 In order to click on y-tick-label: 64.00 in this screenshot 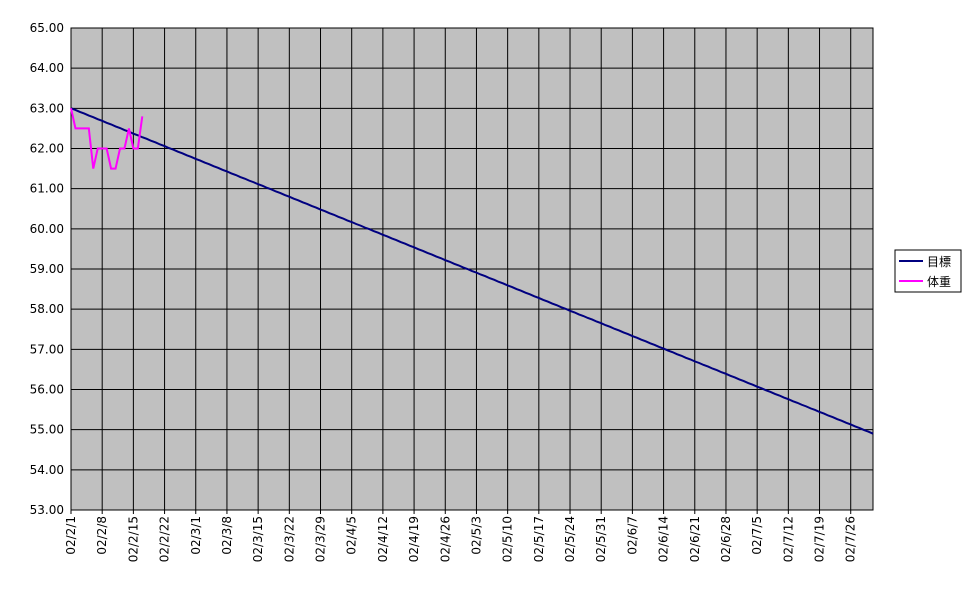, I will do `click(47, 68)`.